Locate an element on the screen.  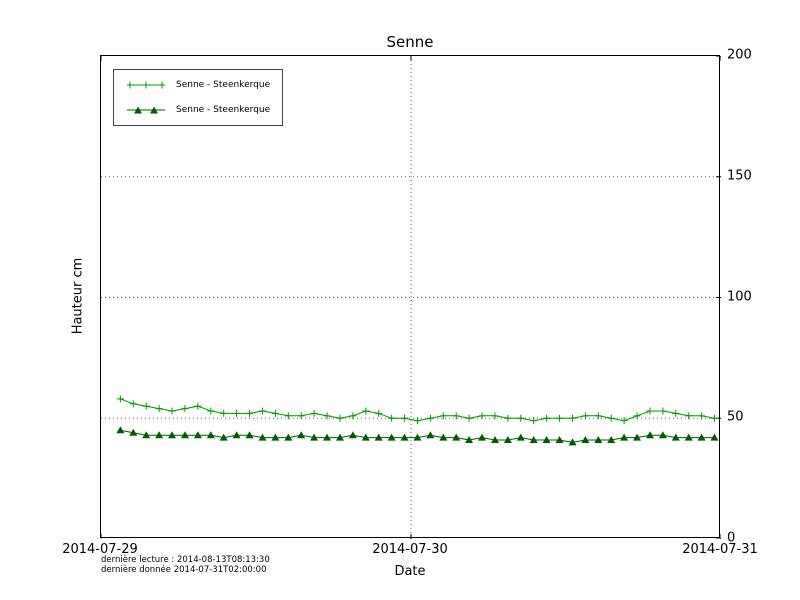
y-tick-label: 50 is located at coordinates (735, 417).